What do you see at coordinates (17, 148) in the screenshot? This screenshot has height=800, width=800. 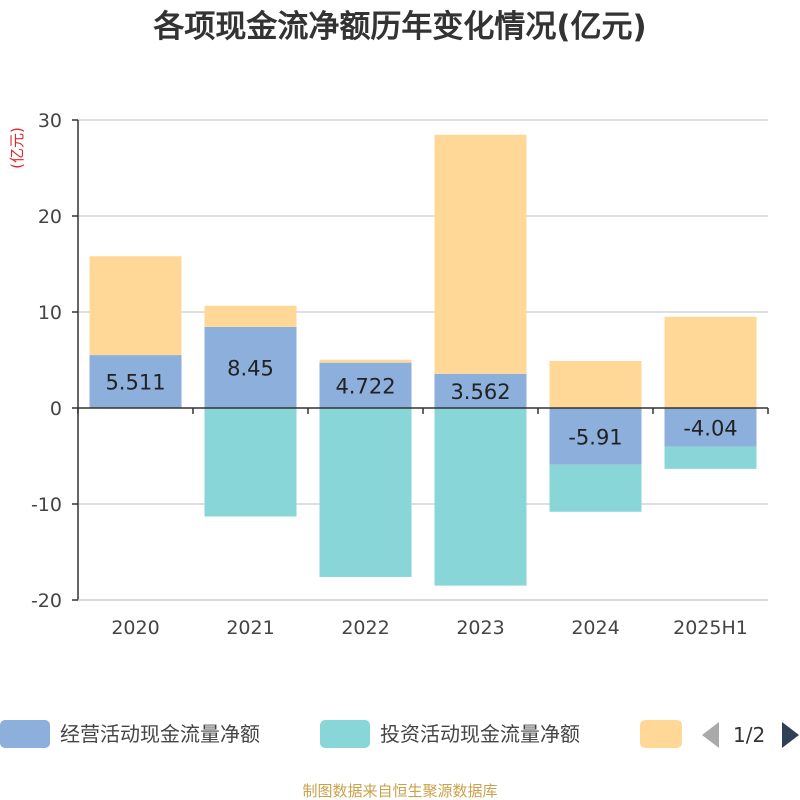 I see `y-axis-unit: (亿元)` at bounding box center [17, 148].